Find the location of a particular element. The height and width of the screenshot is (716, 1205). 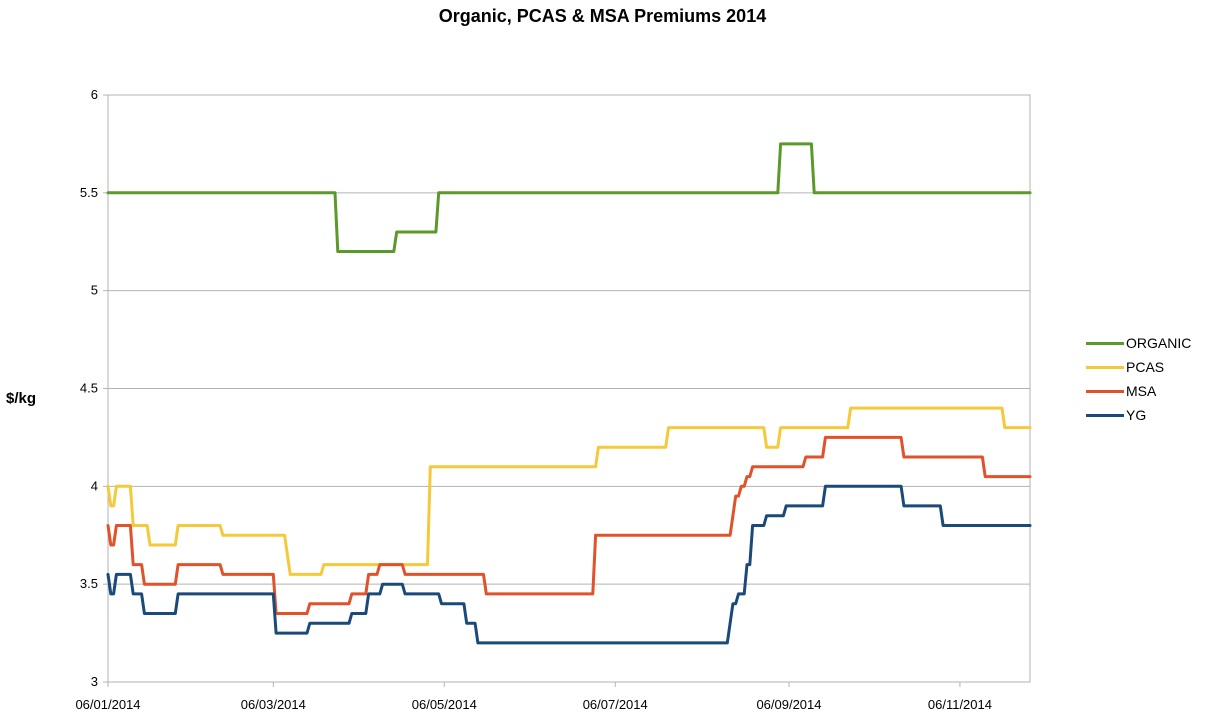

legend-item: PCAS is located at coordinates (1138, 367).